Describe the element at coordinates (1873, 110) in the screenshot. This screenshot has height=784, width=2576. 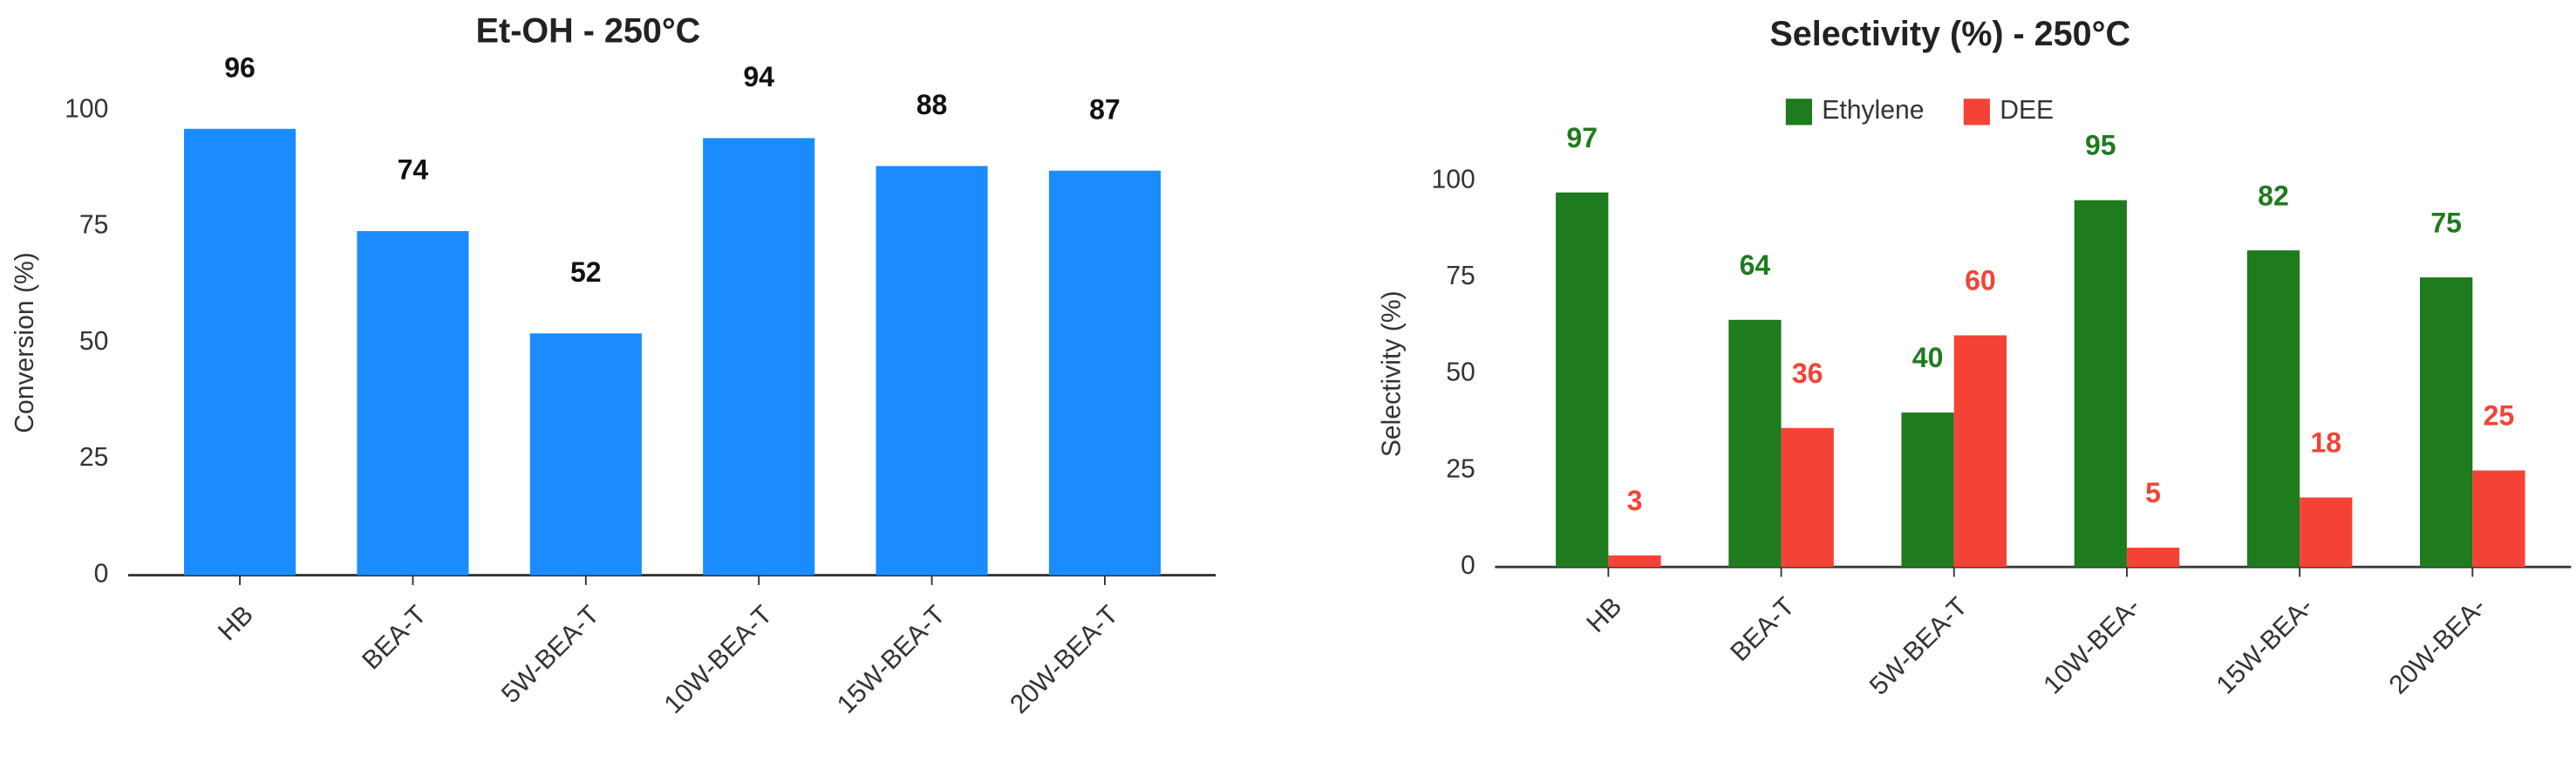
I see `legend-label: Ethylene` at that location.